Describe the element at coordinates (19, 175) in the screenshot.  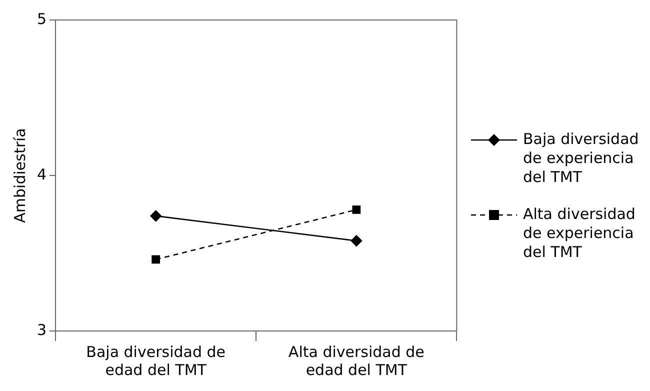
I see `y-axis-title: Ambidiestría` at that location.